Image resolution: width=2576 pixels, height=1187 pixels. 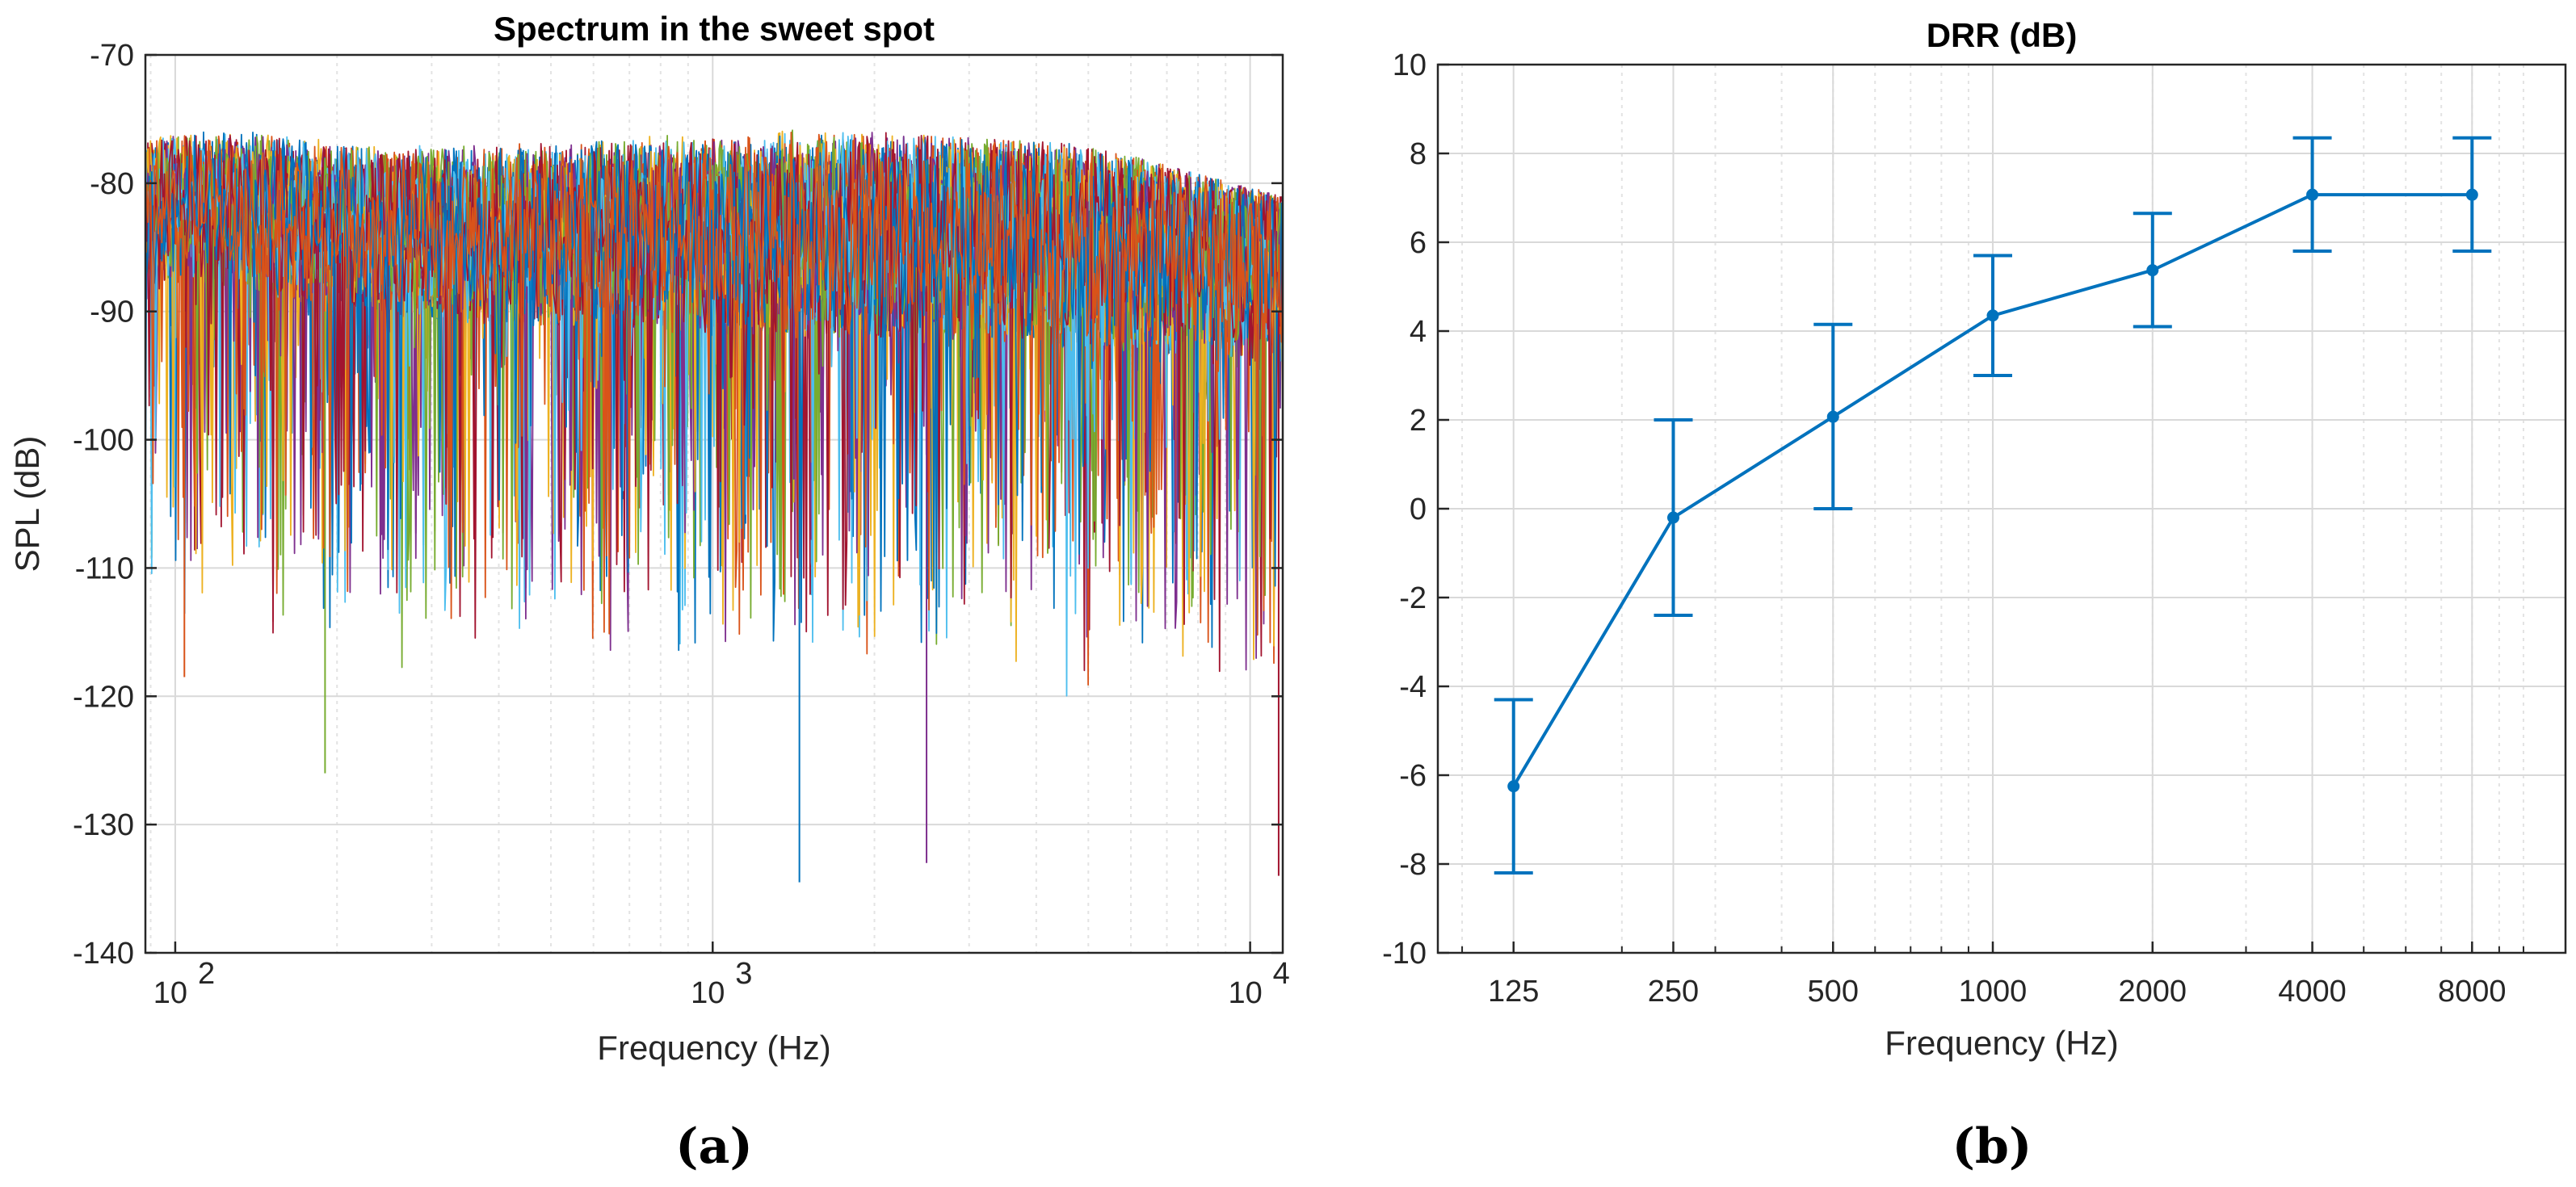 I want to click on panel-b-x-tick-label: 125, so click(x=1513, y=992).